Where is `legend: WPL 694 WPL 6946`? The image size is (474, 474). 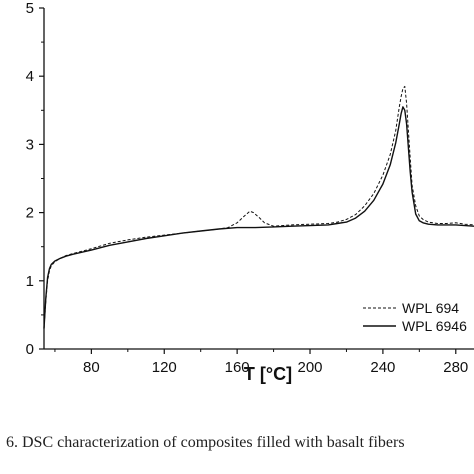
legend: WPL 694 WPL 6946 is located at coordinates (415, 317).